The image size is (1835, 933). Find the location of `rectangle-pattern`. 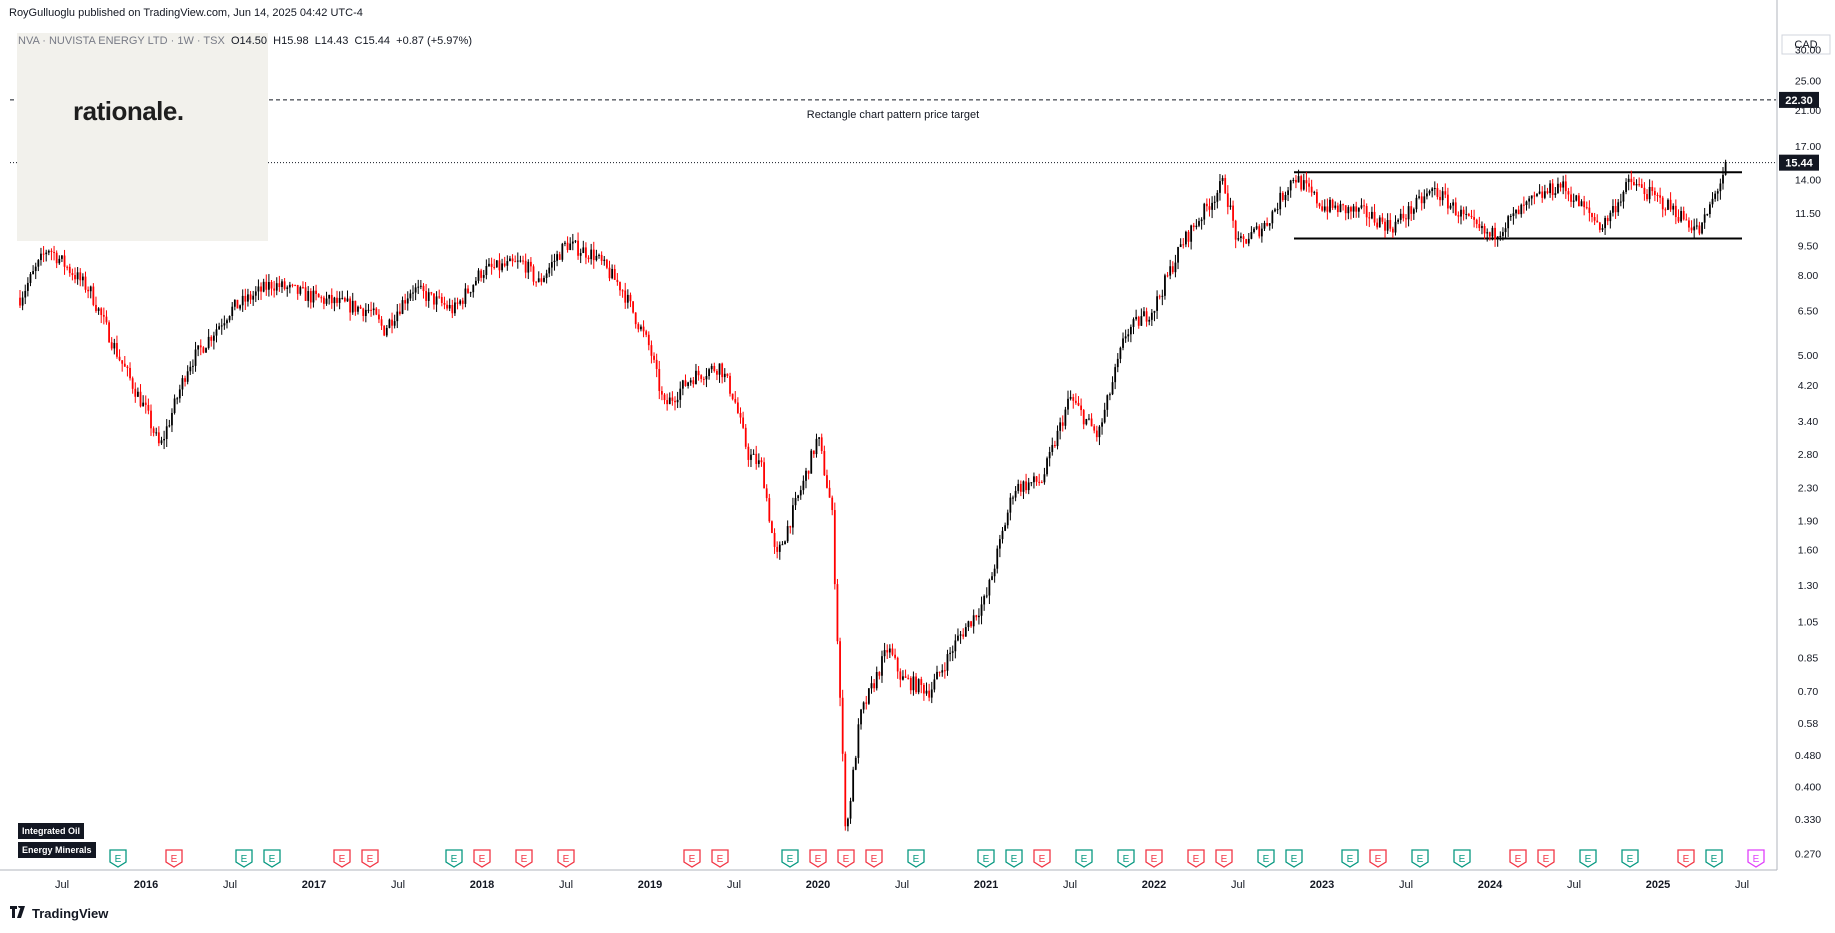

rectangle-pattern is located at coordinates (1518, 205).